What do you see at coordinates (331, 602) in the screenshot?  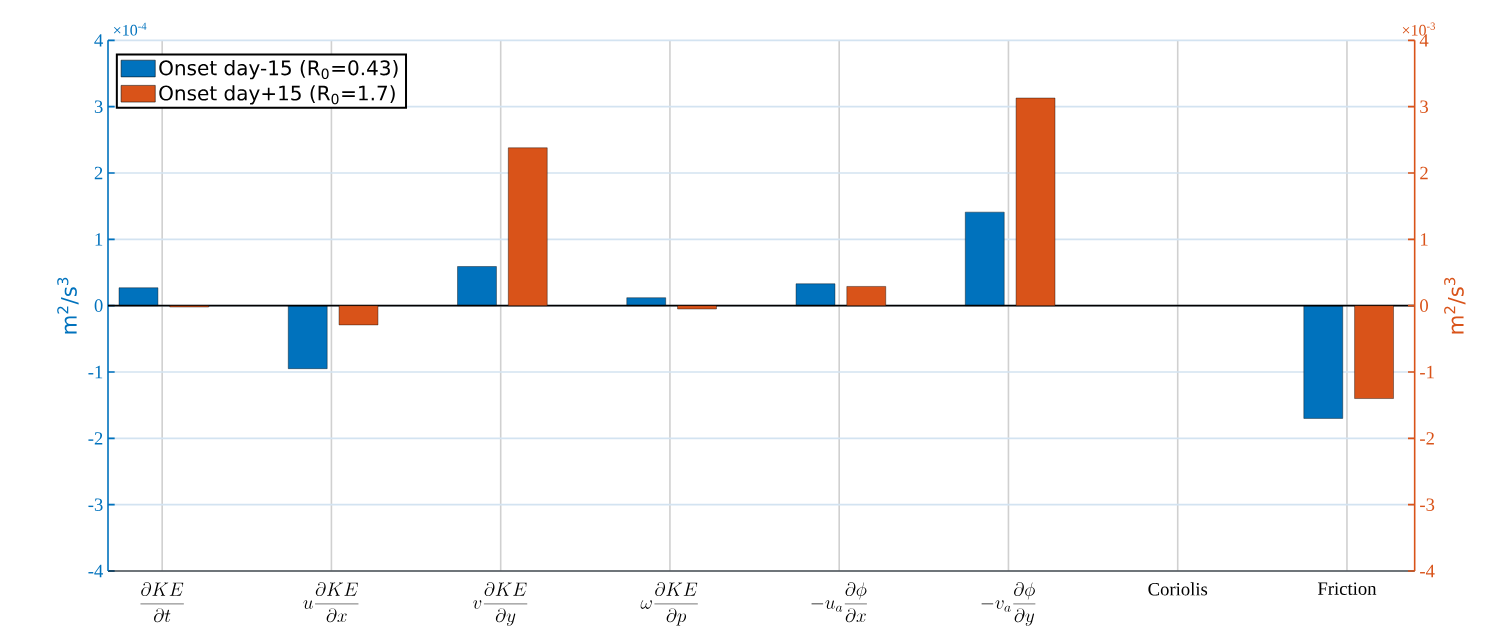 I see `x-tick-label: $u\frac{\partial KE}{\partial x}$` at bounding box center [331, 602].